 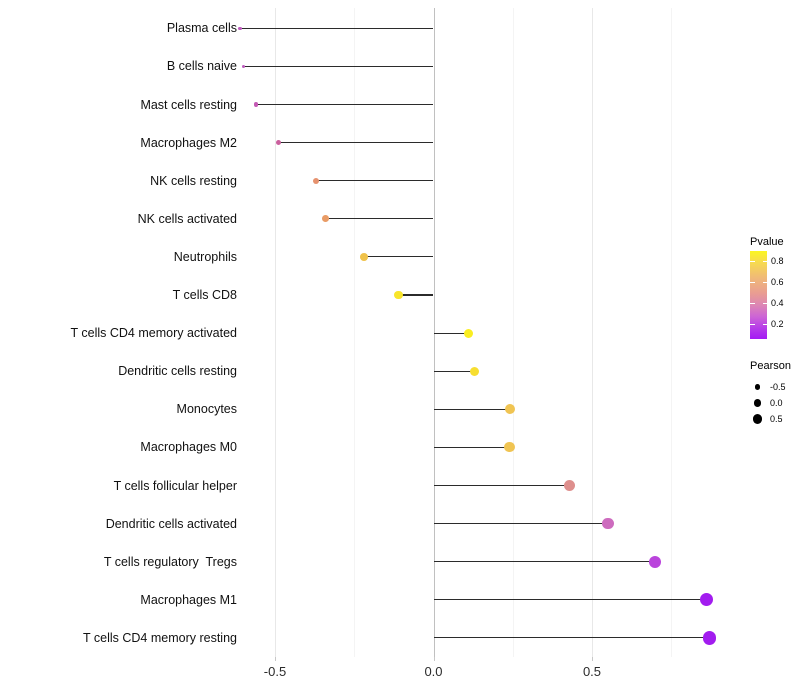 What do you see at coordinates (201, 66) in the screenshot?
I see `y-axis-label: B cells naive` at bounding box center [201, 66].